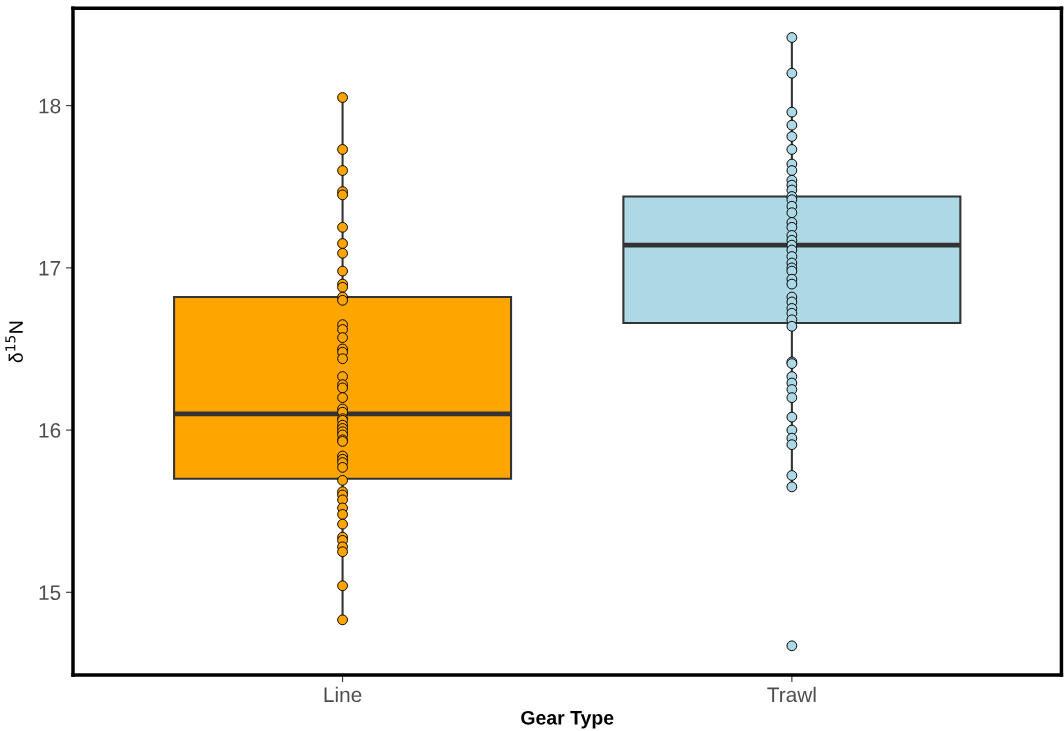 Image resolution: width=1064 pixels, height=731 pixels. What do you see at coordinates (14, 342) in the screenshot?
I see `y-axis-title: δ$^{15}$N` at bounding box center [14, 342].